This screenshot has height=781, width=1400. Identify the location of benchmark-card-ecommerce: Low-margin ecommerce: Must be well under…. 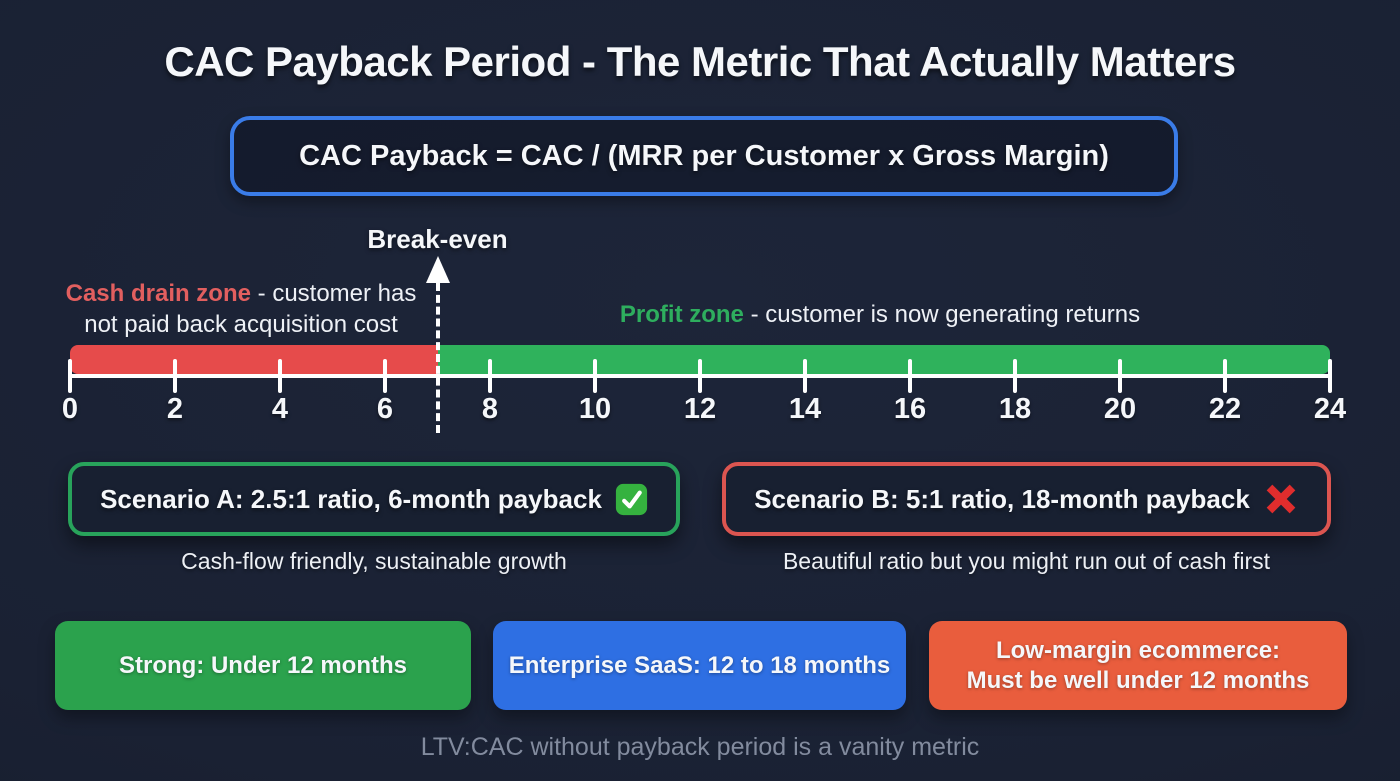
(1138, 665).